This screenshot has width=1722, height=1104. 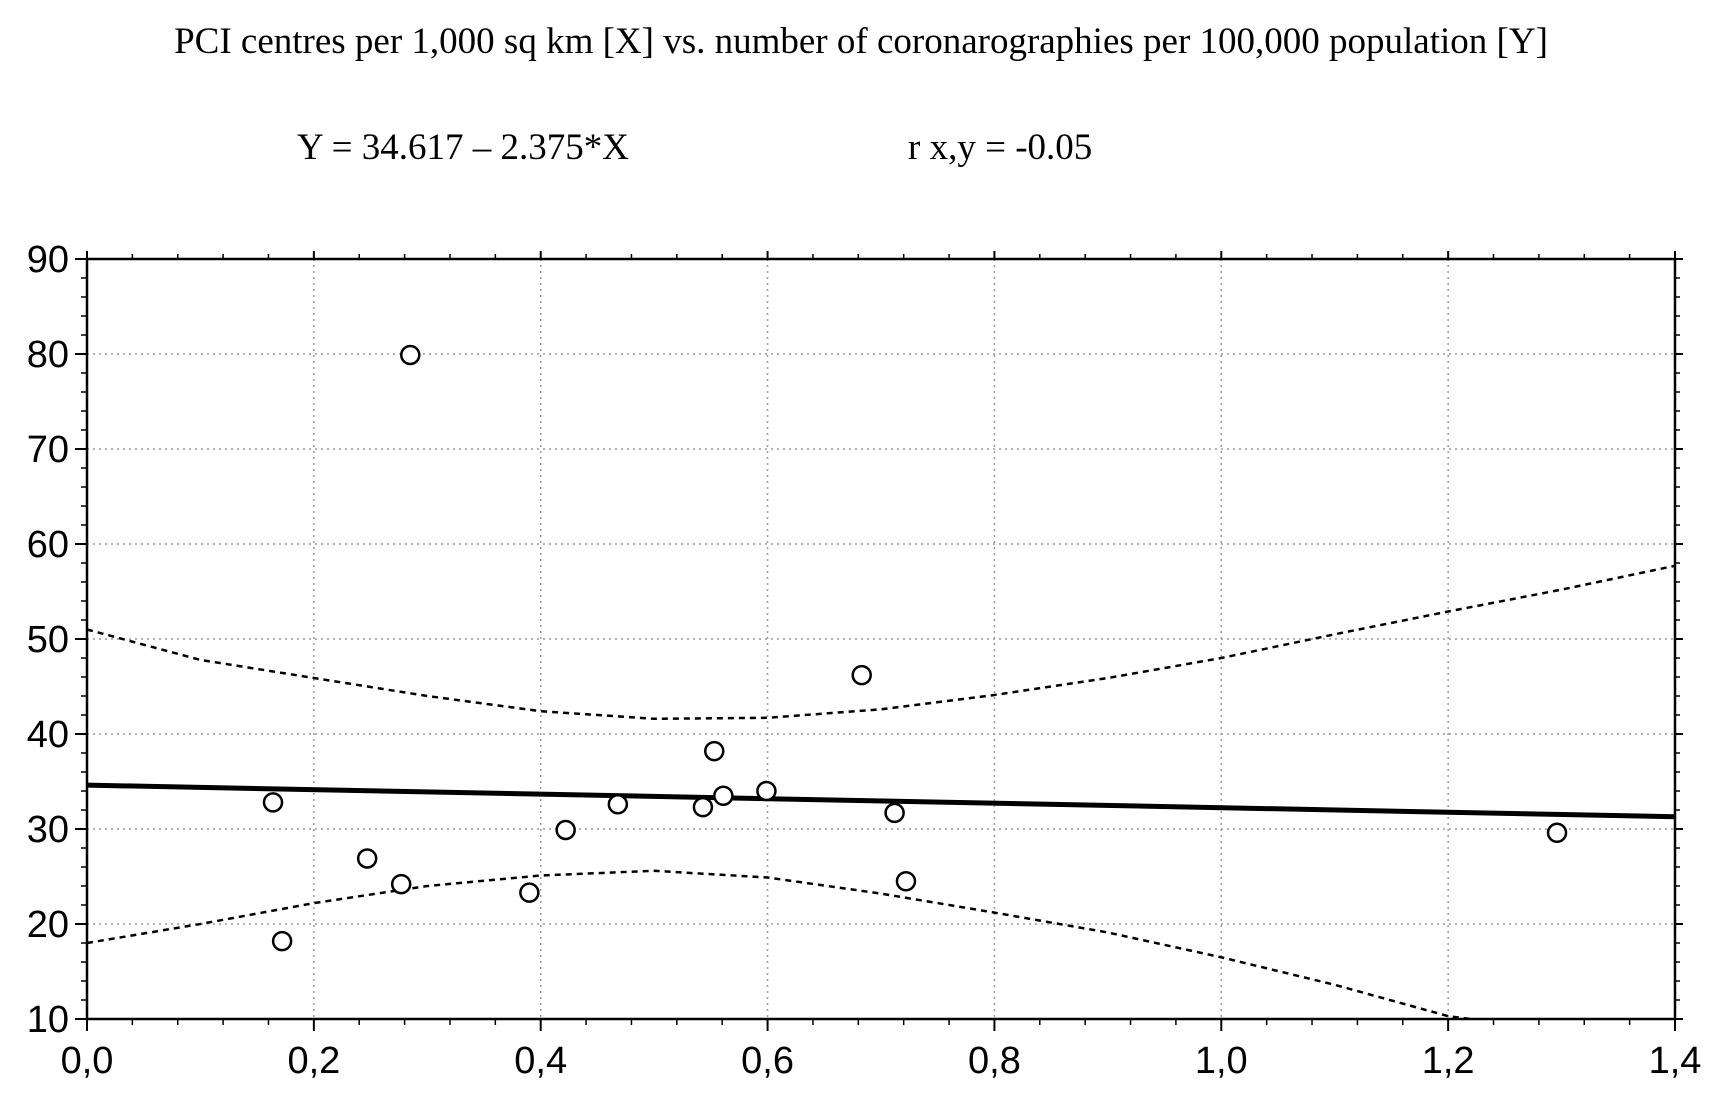 I want to click on x-tick-label: 1,0, so click(x=1221, y=1061).